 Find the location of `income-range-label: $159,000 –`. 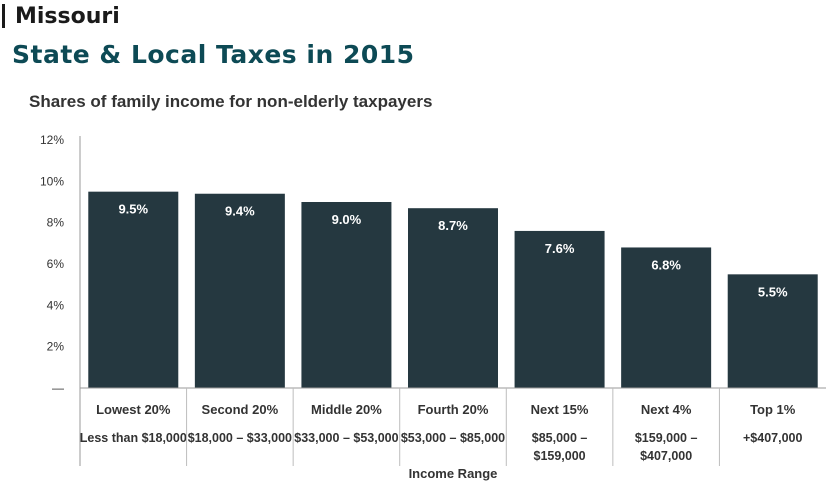

income-range-label: $159,000 – is located at coordinates (666, 438).